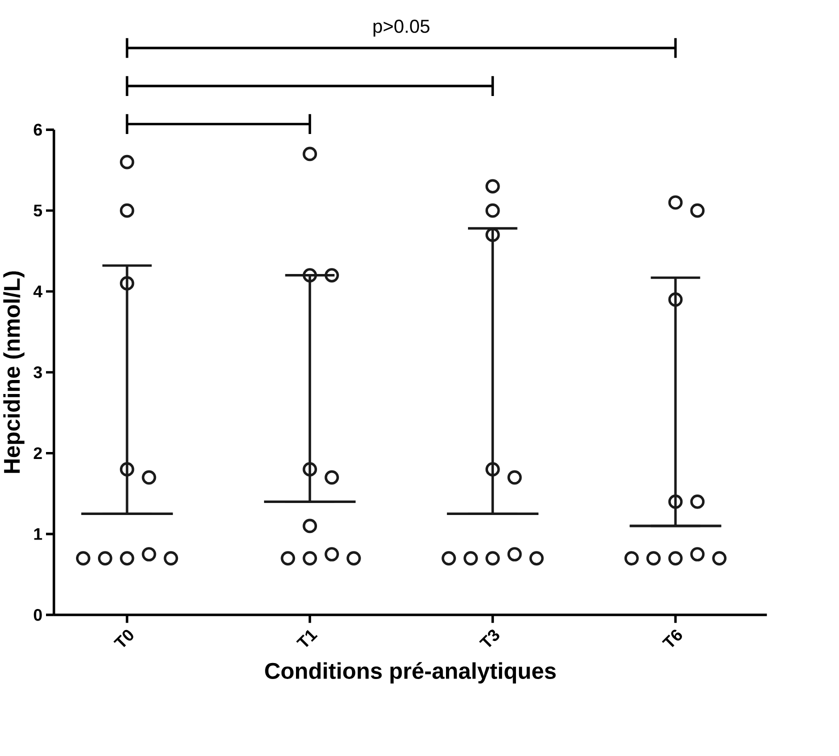 The height and width of the screenshot is (756, 839). I want to click on y-tick-label: 1, so click(38, 534).